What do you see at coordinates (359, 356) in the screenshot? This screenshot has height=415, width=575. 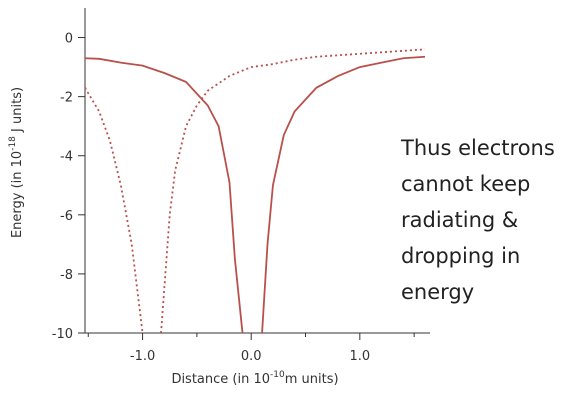 I see `x-tick-label: 1.0` at bounding box center [359, 356].